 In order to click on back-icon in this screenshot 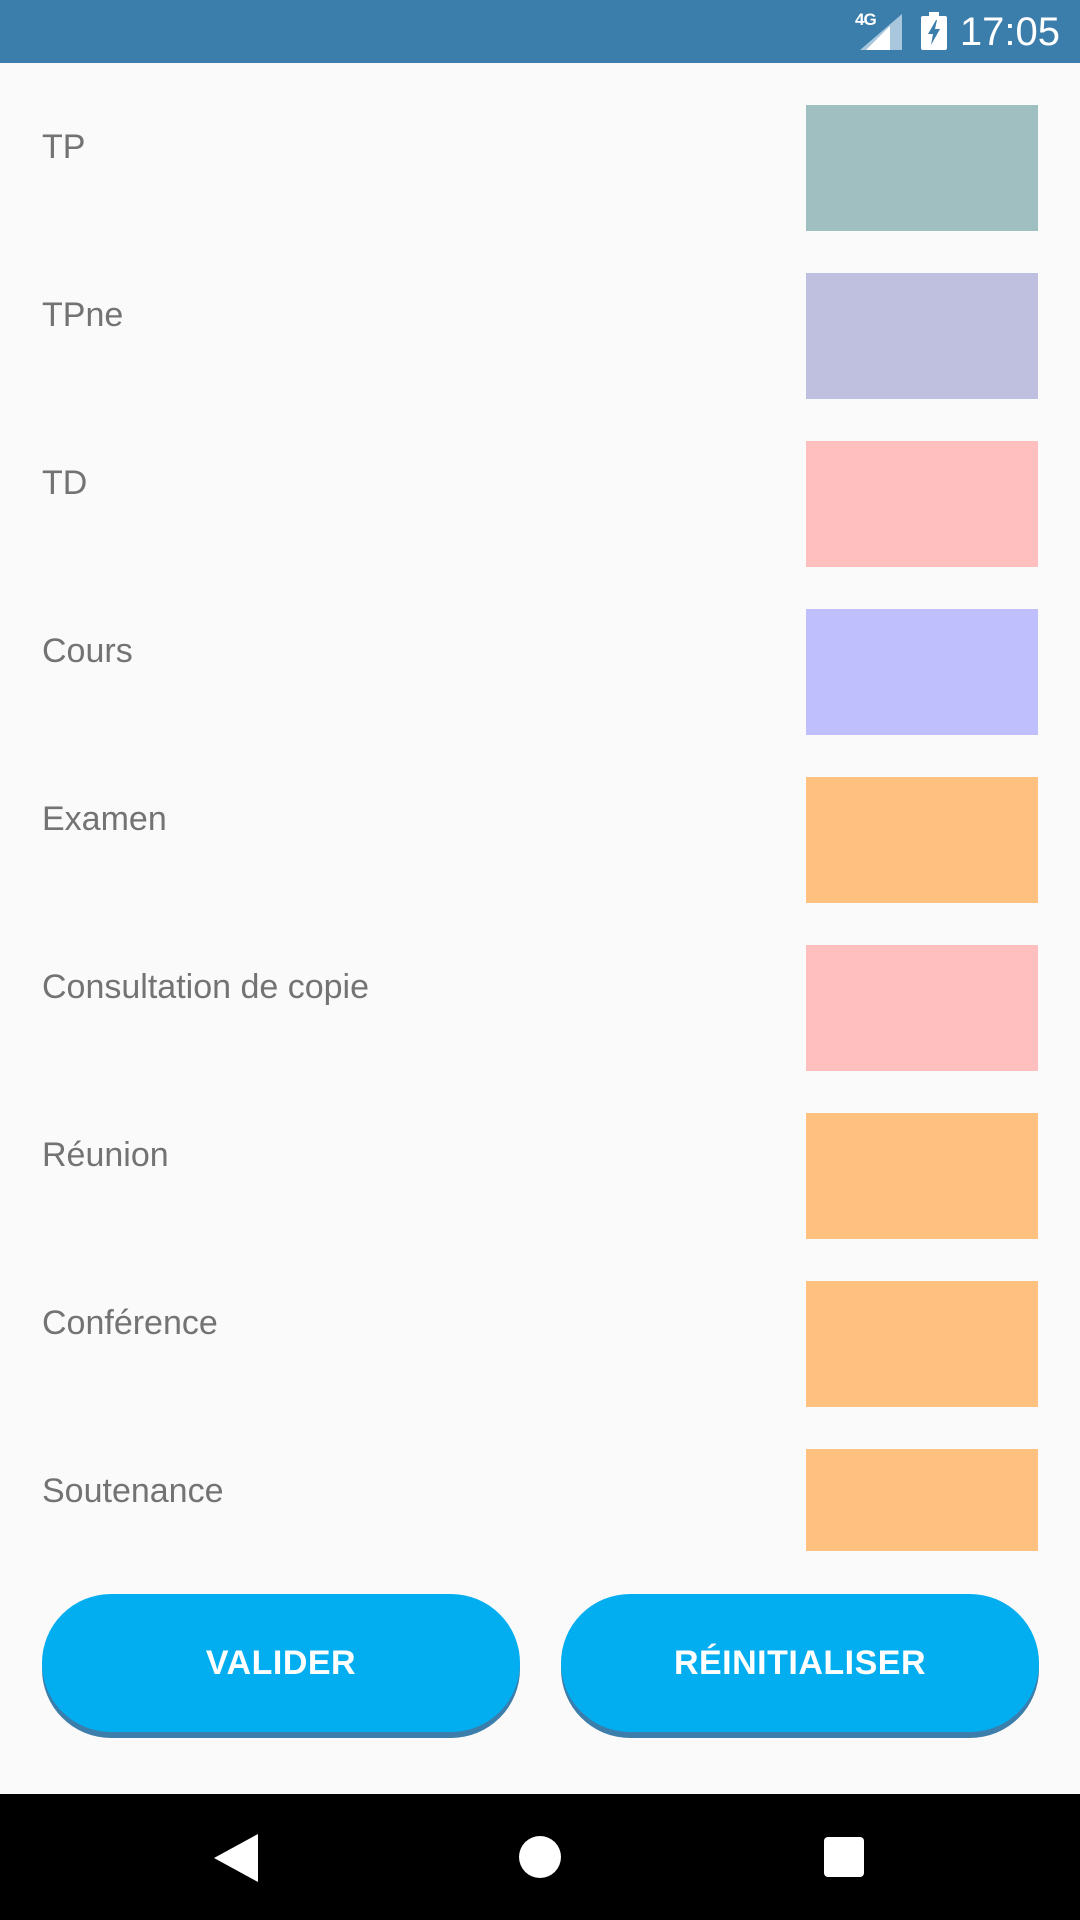, I will do `click(236, 1858)`.